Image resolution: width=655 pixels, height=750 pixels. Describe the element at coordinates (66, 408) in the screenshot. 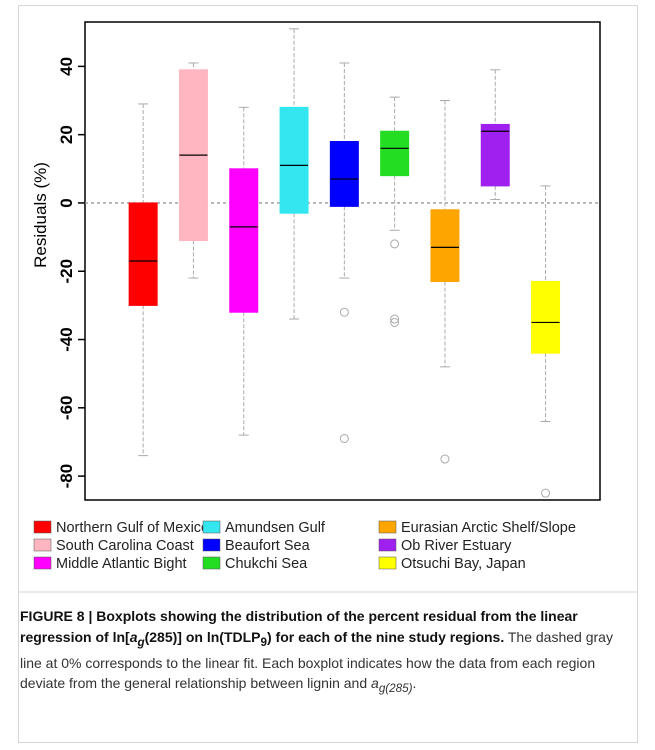

I see `y-tick-label: -60` at that location.